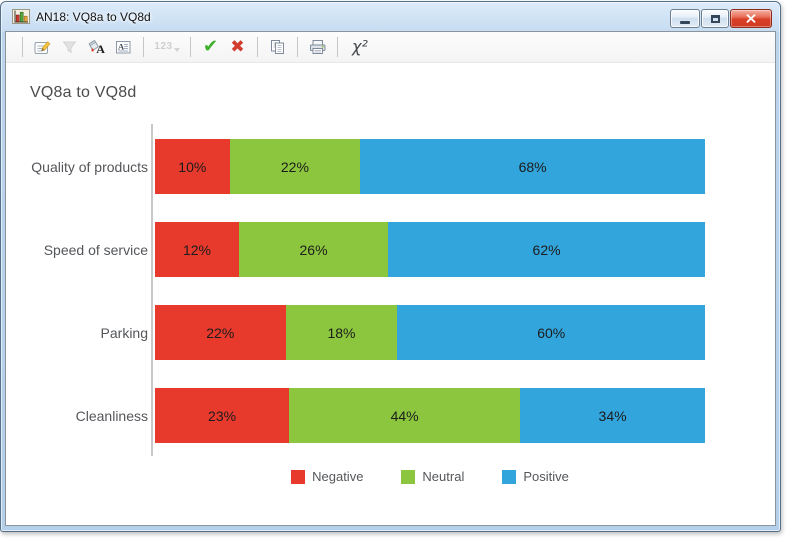  I want to click on legend-label: Negative, so click(338, 476).